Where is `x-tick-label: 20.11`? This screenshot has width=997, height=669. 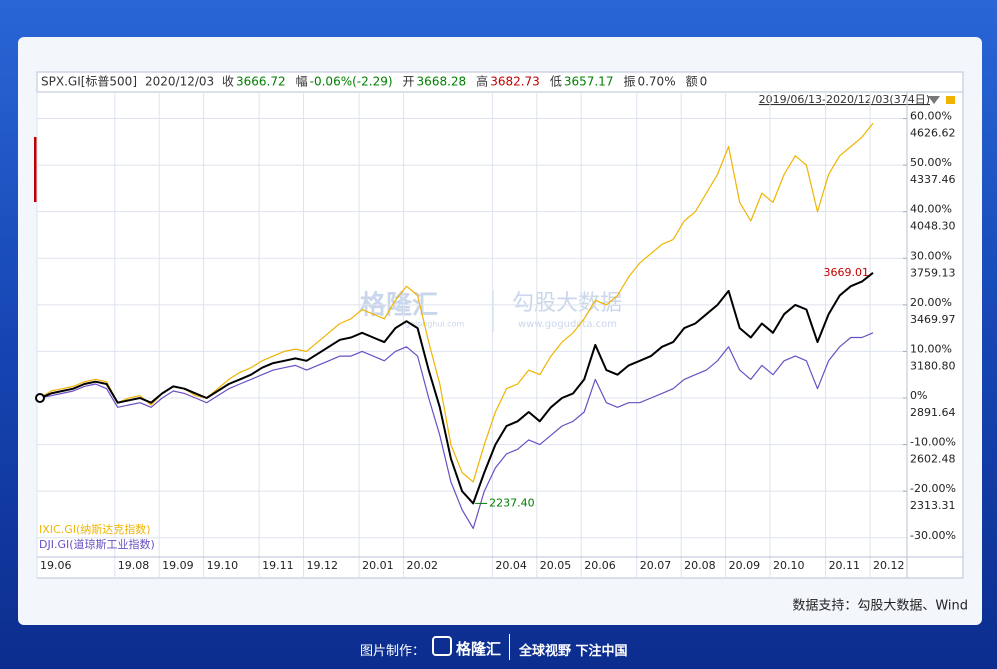 x-tick-label: 20.11 is located at coordinates (845, 565).